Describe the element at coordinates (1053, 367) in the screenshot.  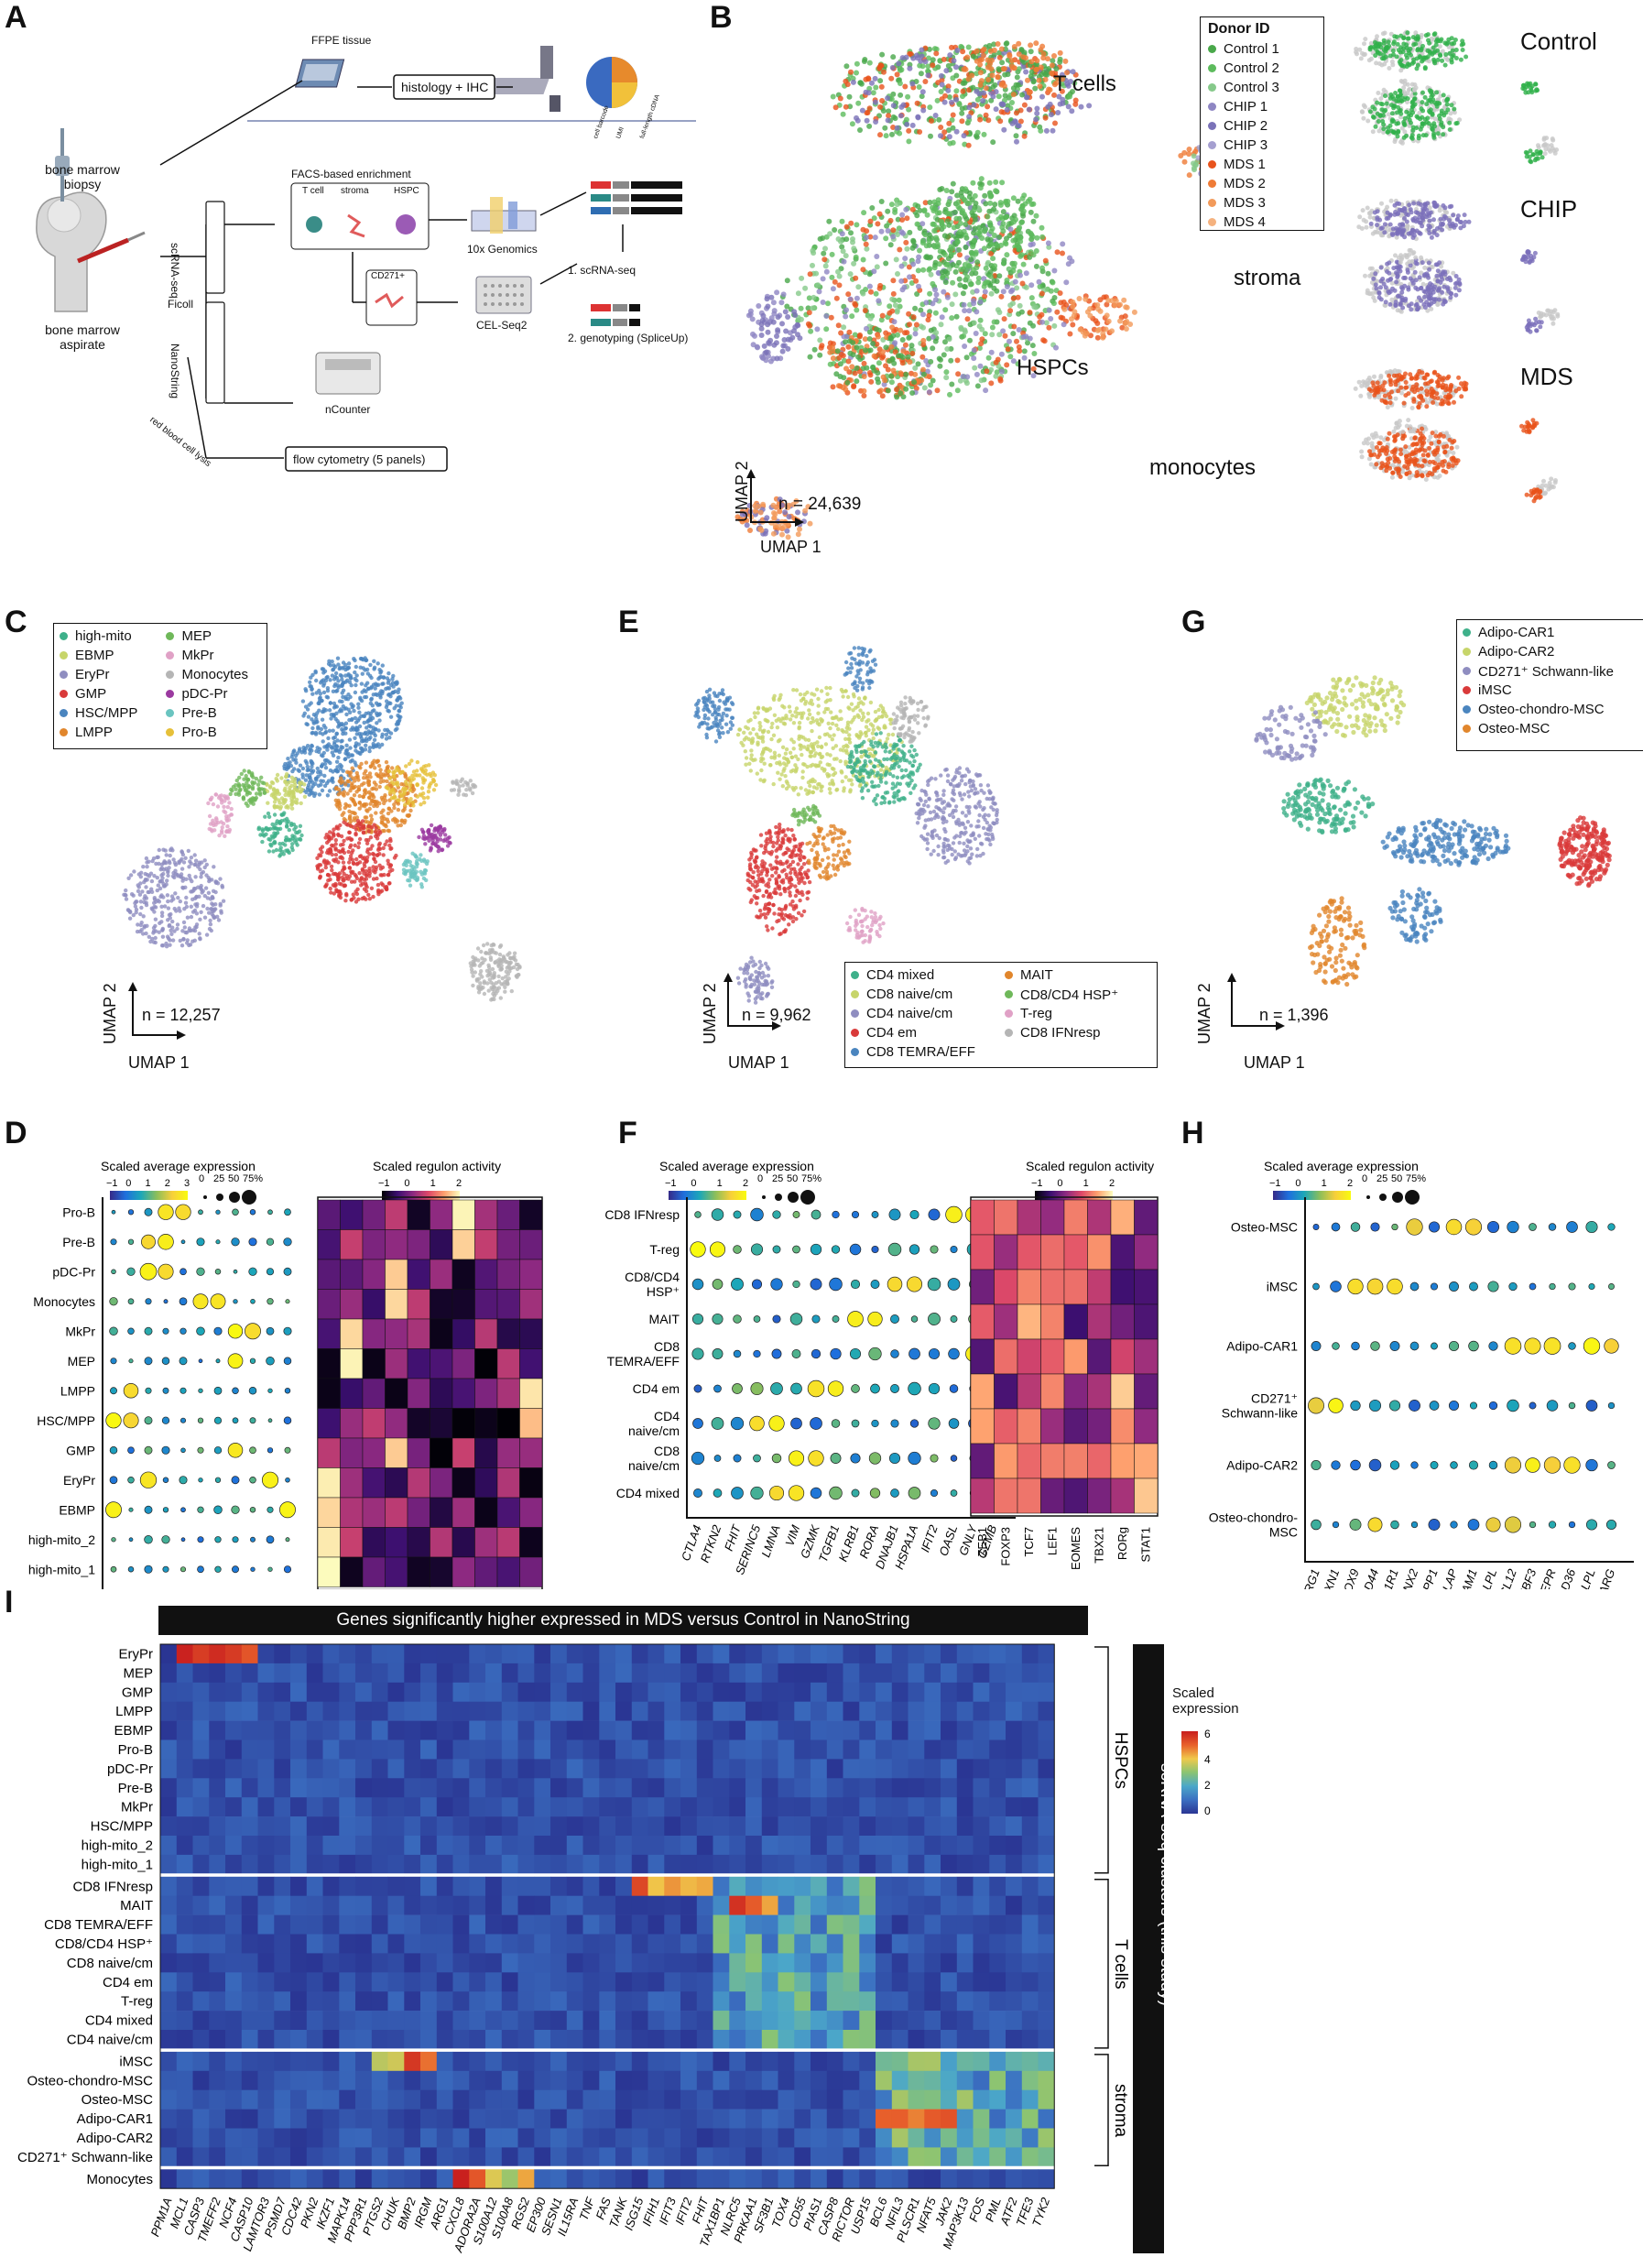
I see `b-hspcs-label: HSPCs` at that location.